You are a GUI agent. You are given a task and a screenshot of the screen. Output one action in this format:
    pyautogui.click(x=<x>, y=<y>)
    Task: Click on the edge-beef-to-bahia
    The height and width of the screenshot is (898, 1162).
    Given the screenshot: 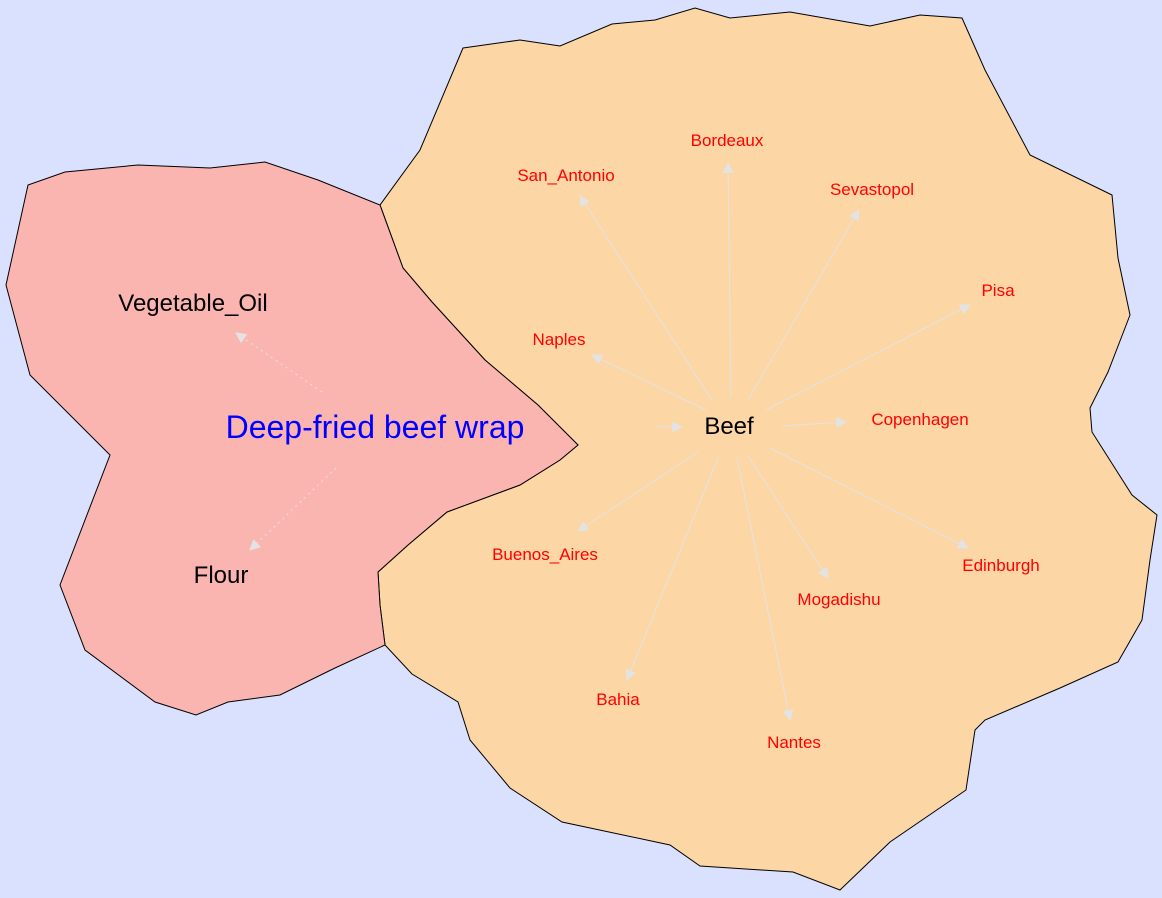 What is the action you would take?
    pyautogui.click(x=672, y=569)
    